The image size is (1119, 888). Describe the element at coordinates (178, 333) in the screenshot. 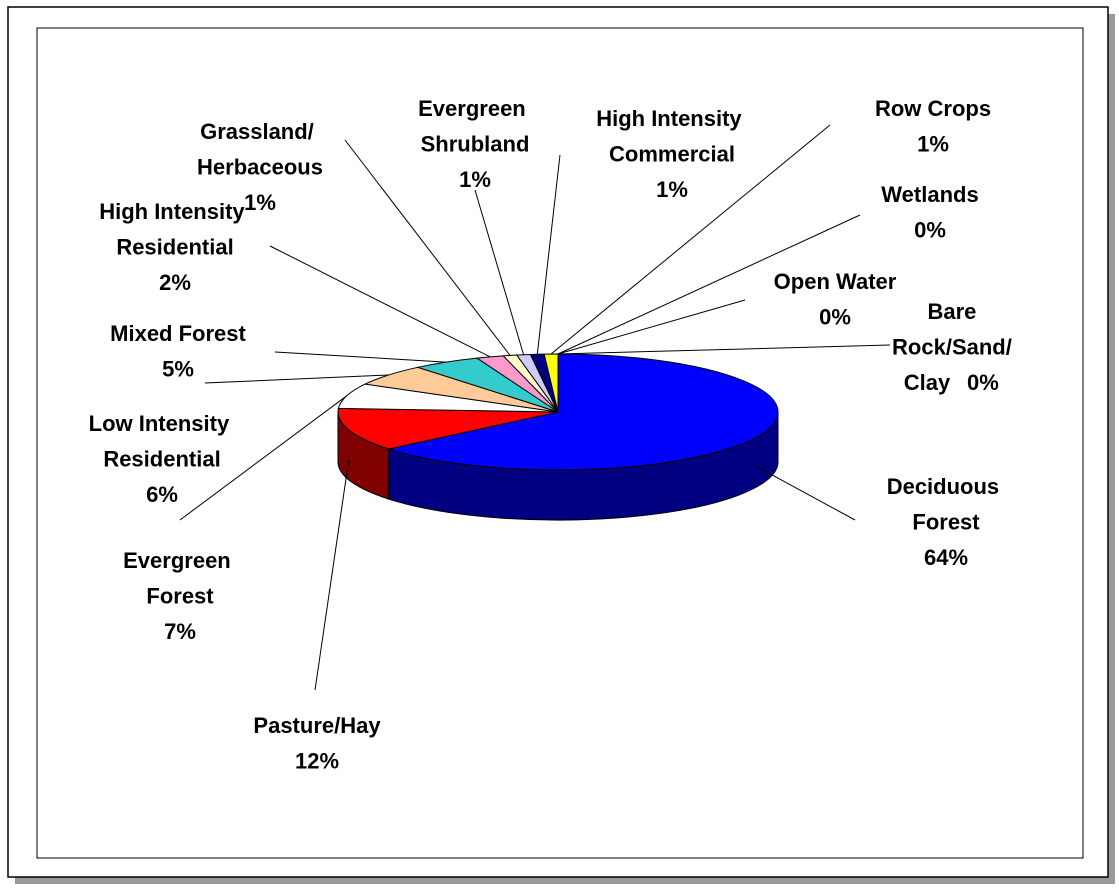

I see `category-label: Mixed Forest` at that location.